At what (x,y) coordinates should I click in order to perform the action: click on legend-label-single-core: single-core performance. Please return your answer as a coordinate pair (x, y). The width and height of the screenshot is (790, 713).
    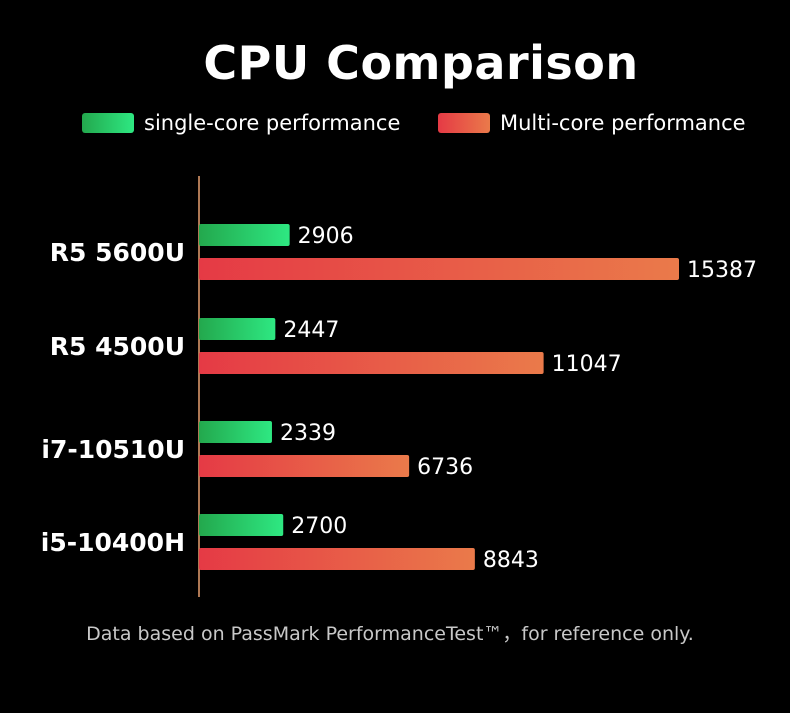
    Looking at the image, I should click on (272, 123).